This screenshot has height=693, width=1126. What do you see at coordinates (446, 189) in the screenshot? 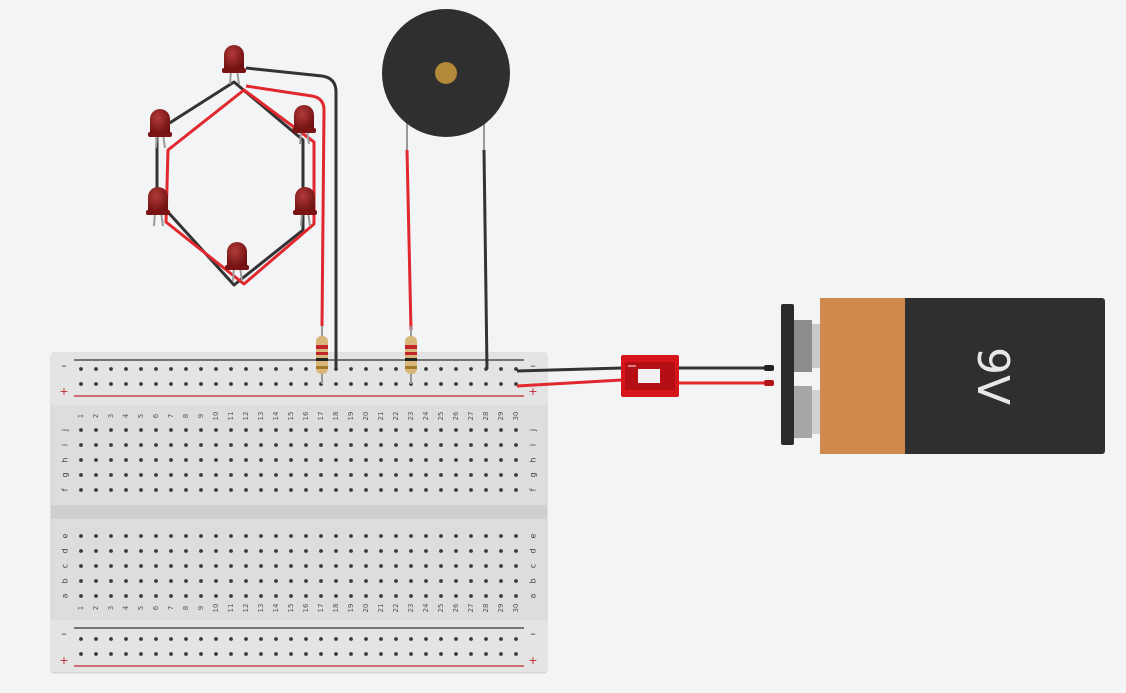
I see `piezo-buzzer` at bounding box center [446, 189].